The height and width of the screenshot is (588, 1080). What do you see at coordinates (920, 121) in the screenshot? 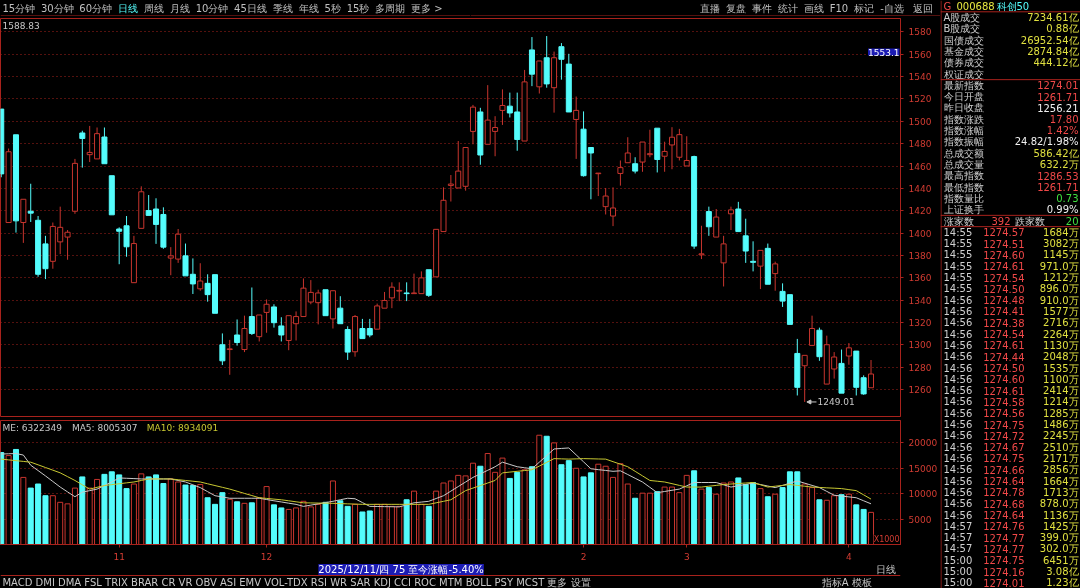
I see `y-tick-label: 1500` at bounding box center [920, 121].